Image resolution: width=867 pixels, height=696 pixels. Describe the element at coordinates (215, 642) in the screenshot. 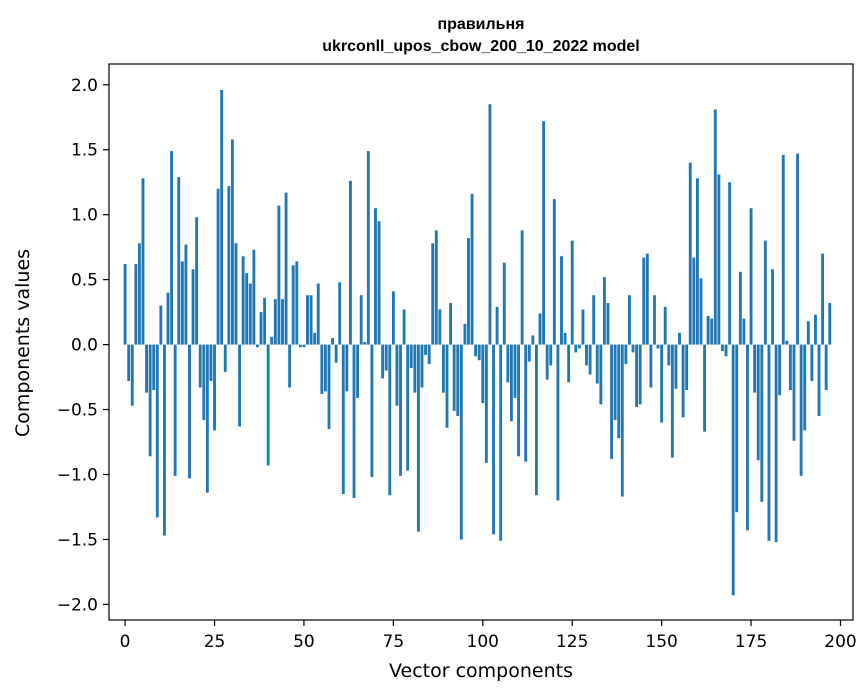

I see `x-tick-label: 25` at that location.